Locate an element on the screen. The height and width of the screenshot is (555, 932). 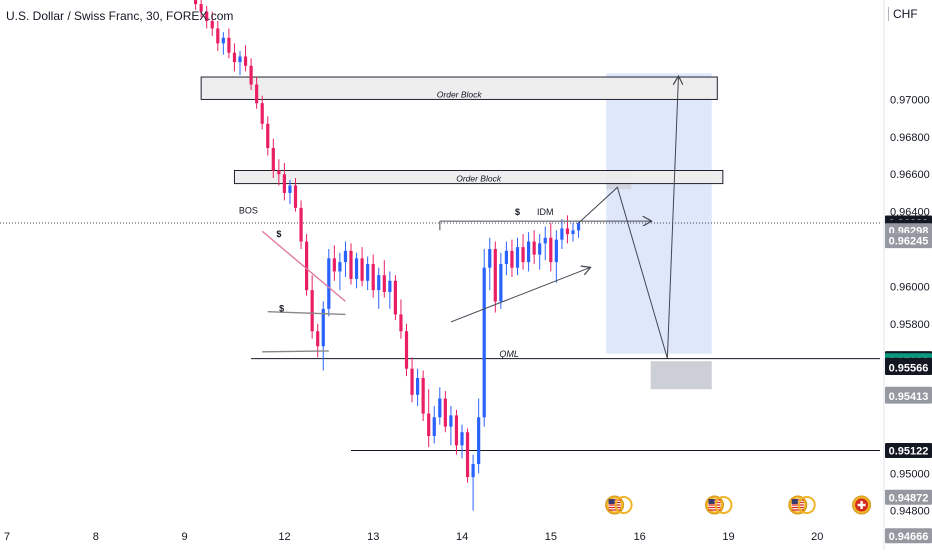
swiss-flag-icon is located at coordinates (862, 505).